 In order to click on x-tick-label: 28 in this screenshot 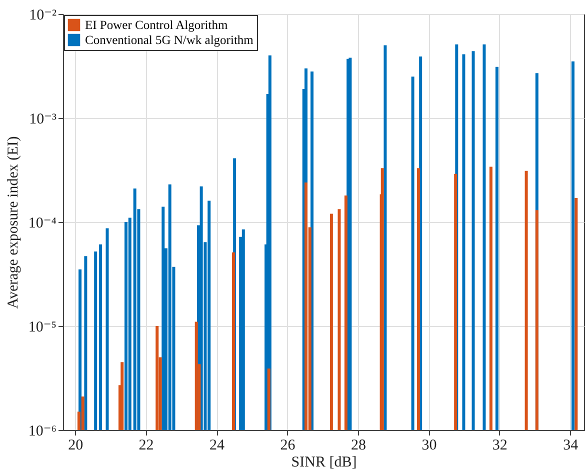, I will do `click(358, 446)`.